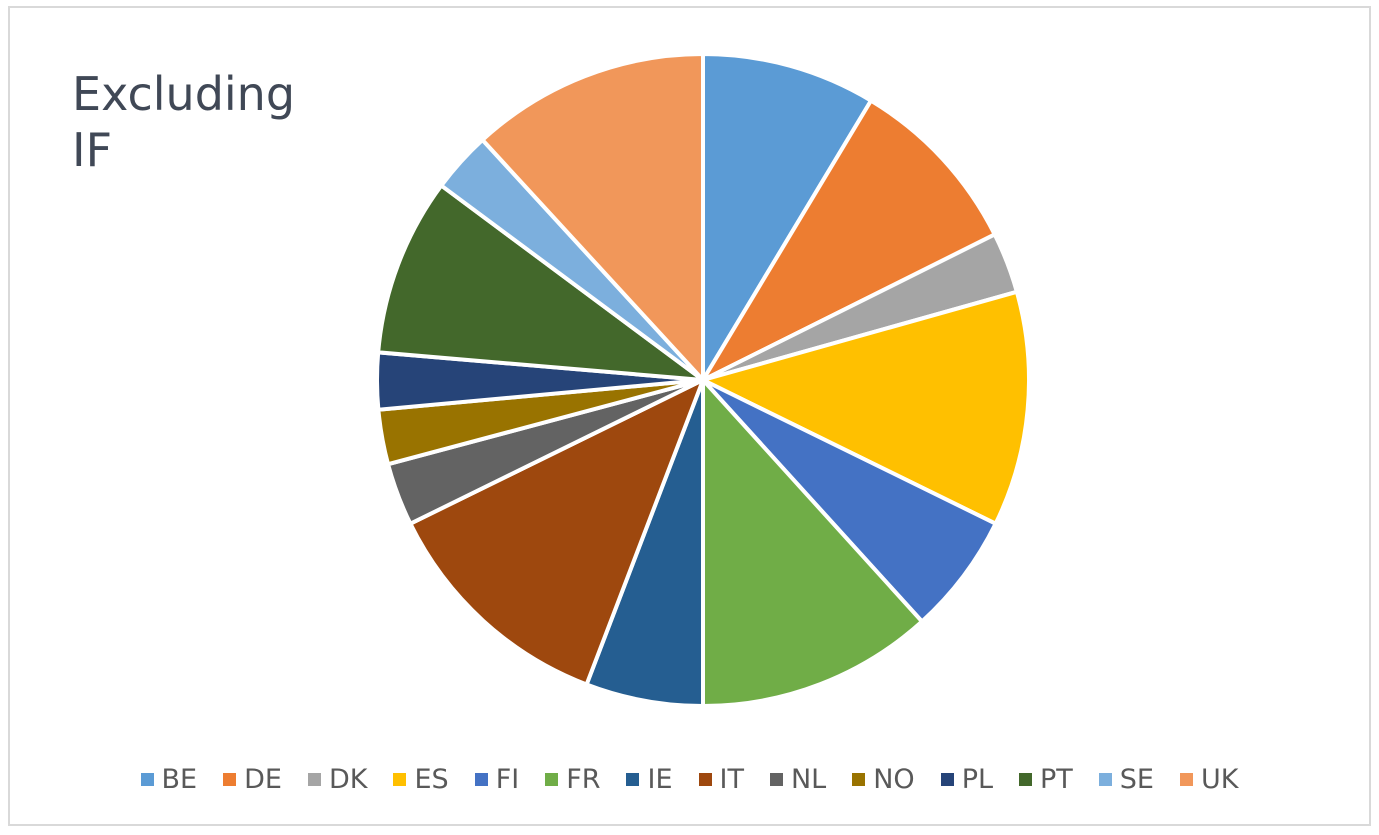  What do you see at coordinates (977, 779) in the screenshot?
I see `legend-label: PL` at bounding box center [977, 779].